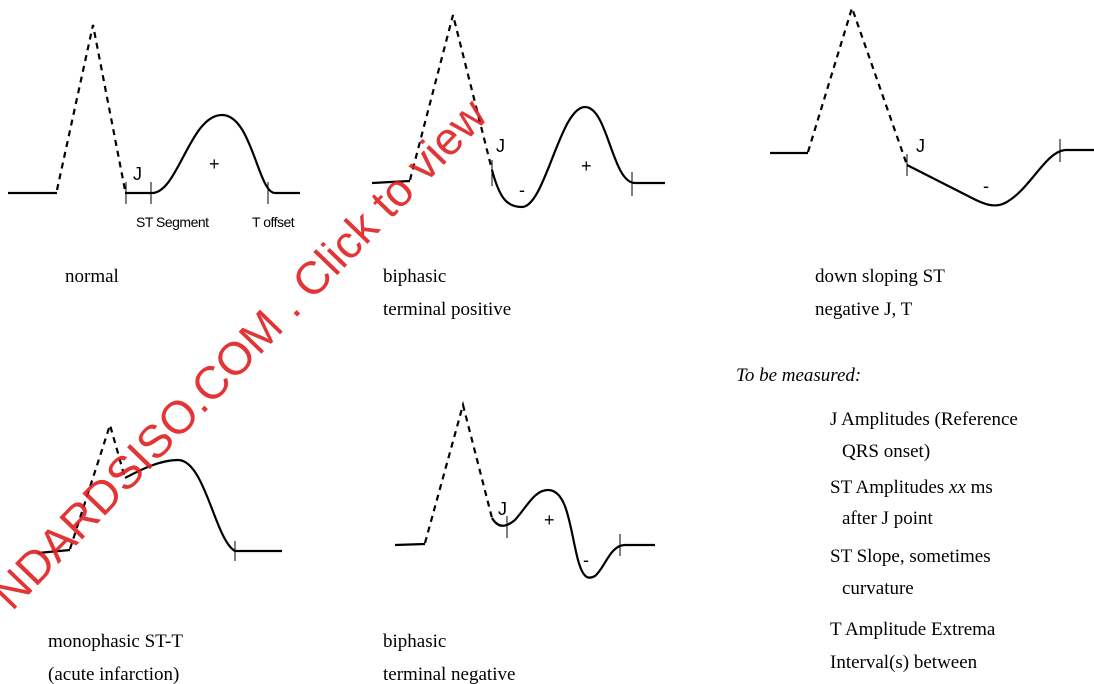 The width and height of the screenshot is (1094, 684). Describe the element at coordinates (115, 641) in the screenshot. I see `caption: monophasic ST-T` at that location.